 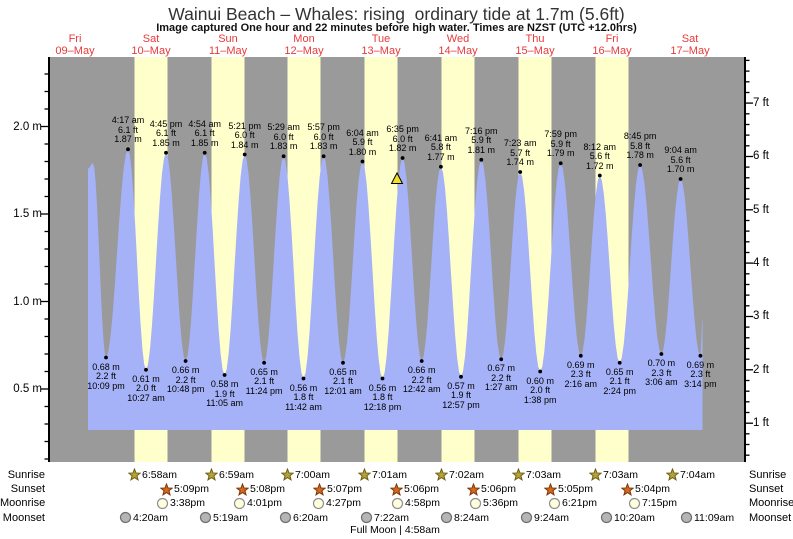 I want to click on right-axis-label: 1 ft, so click(x=761, y=423).